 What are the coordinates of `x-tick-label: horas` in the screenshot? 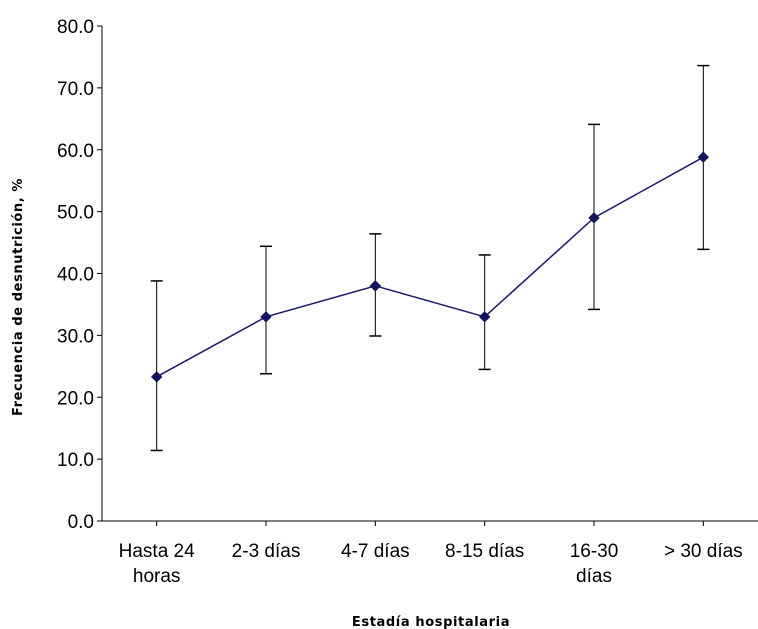 It's located at (157, 576).